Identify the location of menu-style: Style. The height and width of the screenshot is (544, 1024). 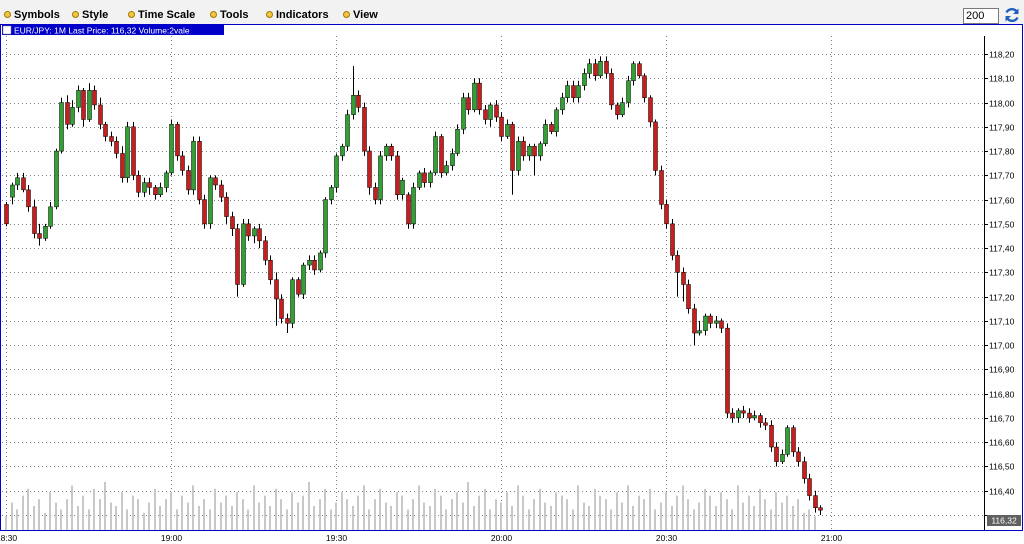
(90, 16).